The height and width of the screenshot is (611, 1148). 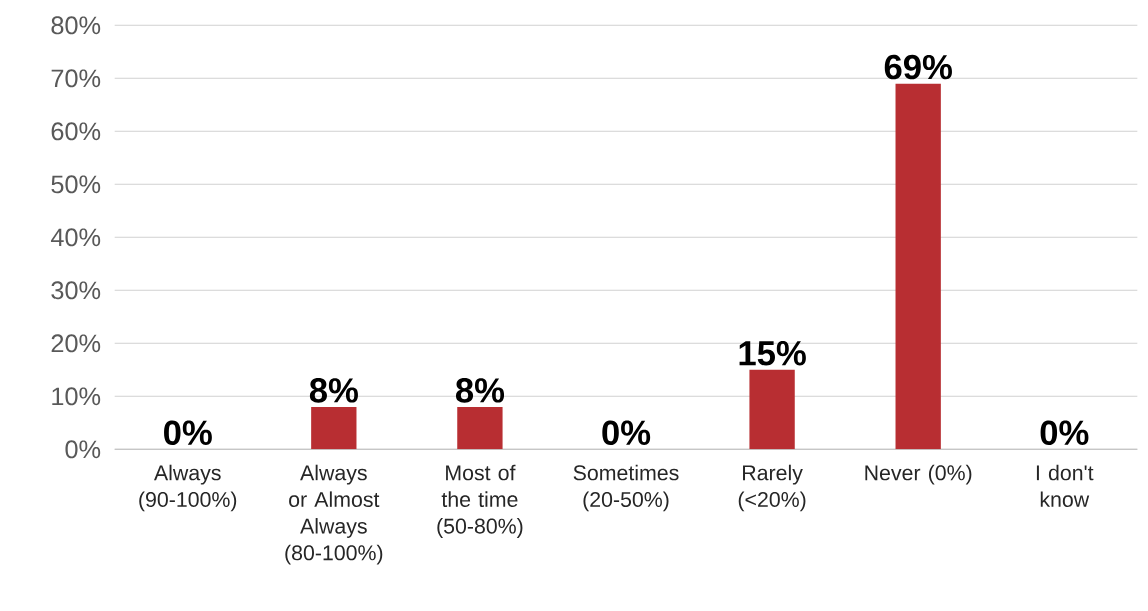 What do you see at coordinates (1065, 486) in the screenshot?
I see `x-tick-label: I don't know` at bounding box center [1065, 486].